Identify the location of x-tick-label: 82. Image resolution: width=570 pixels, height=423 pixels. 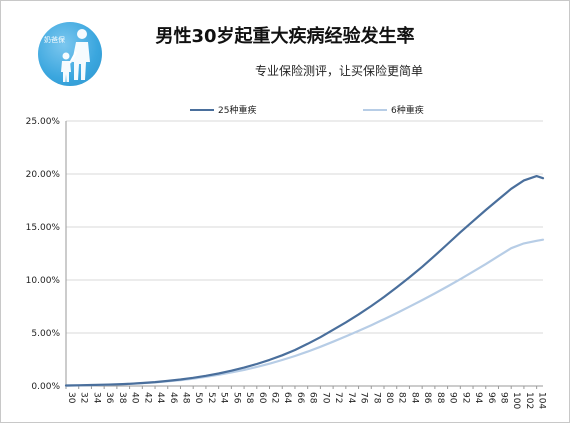
(402, 397).